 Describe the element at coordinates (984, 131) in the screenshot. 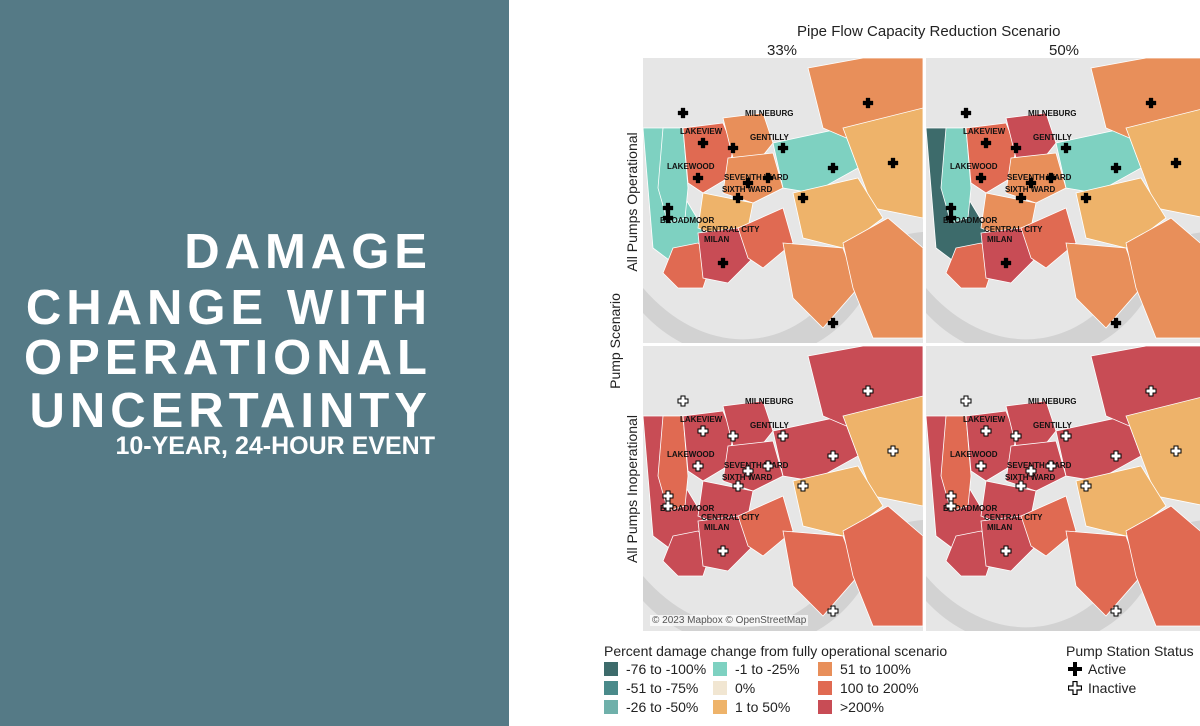

I see `neighborhood-label: LAKEVIEW` at that location.